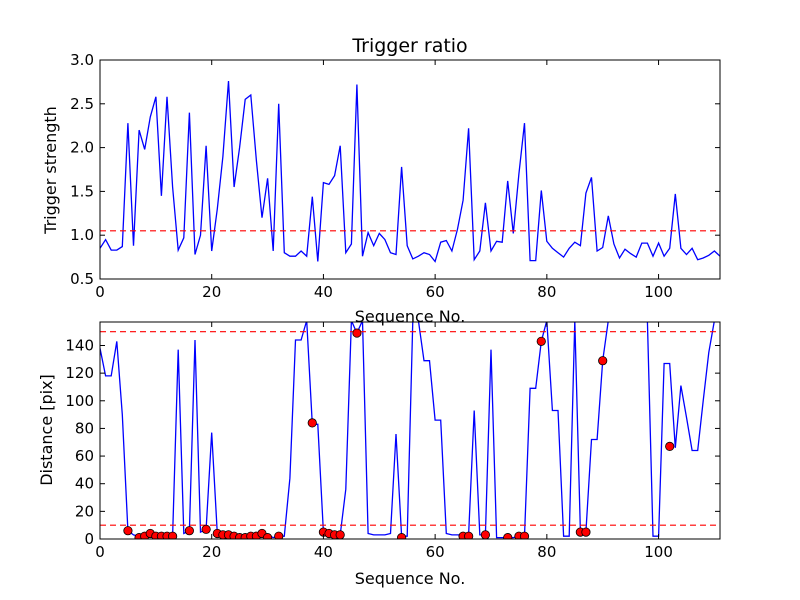 This screenshot has width=800, height=600. Describe the element at coordinates (84, 456) in the screenshot. I see `y-tick-label: 60` at that location.